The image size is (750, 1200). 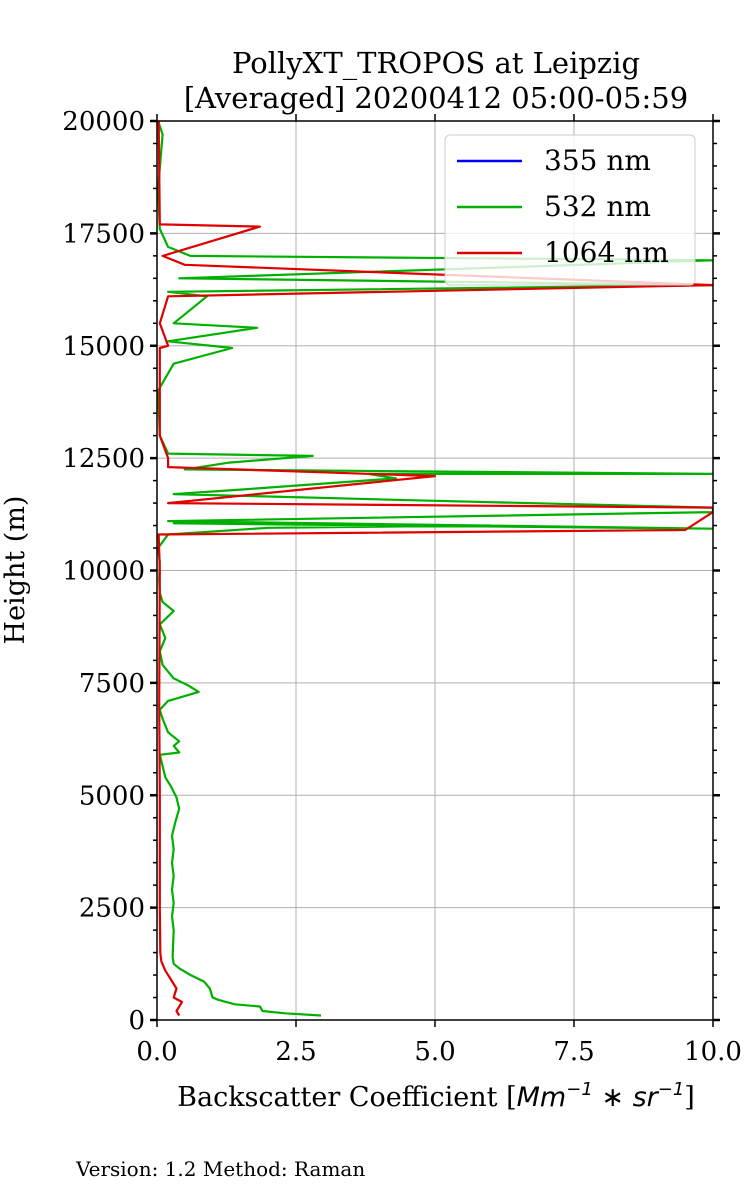 What do you see at coordinates (295, 1052) in the screenshot?
I see `x-tick-label: 2.5` at bounding box center [295, 1052].